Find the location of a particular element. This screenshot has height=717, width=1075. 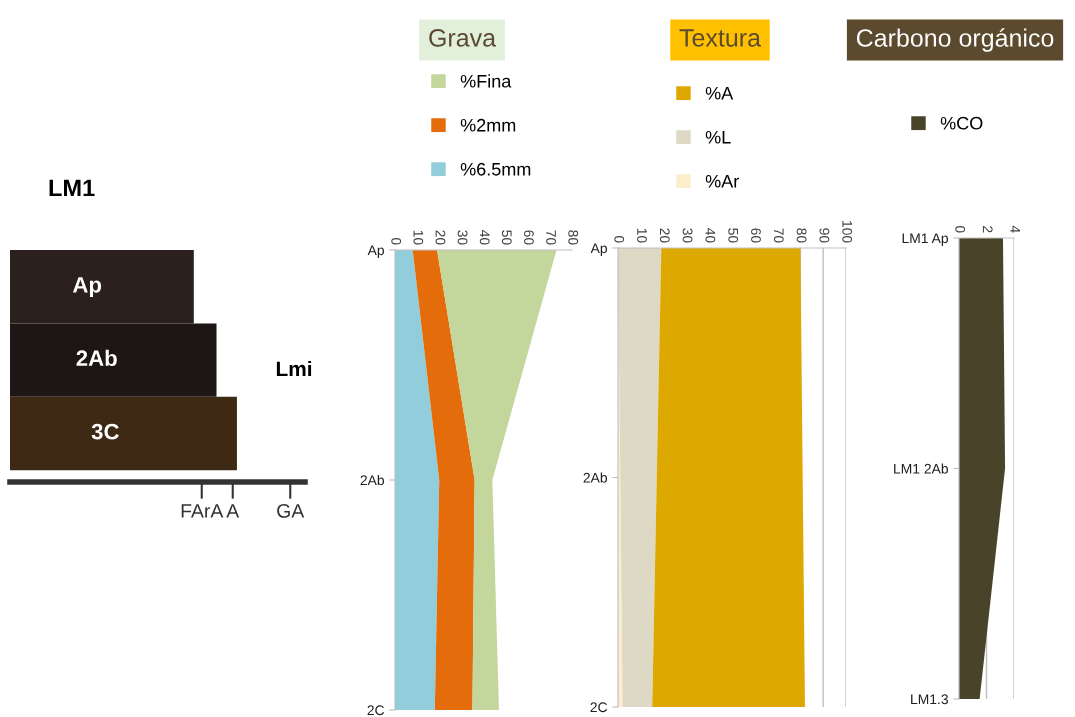

legend-label: %Ar is located at coordinates (722, 181).